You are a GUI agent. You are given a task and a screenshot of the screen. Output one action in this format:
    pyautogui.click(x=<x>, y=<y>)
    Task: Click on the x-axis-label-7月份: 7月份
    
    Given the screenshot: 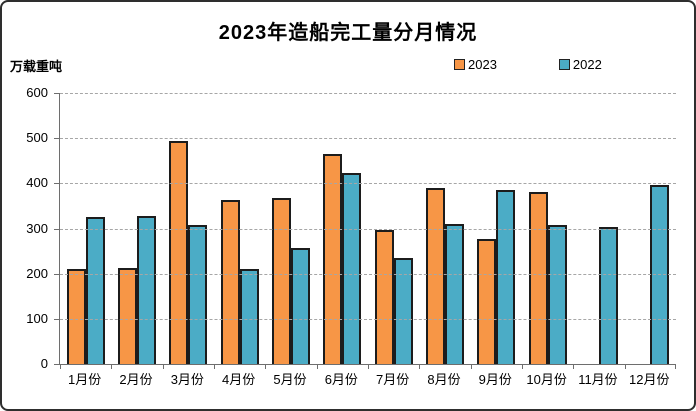 What is the action you would take?
    pyautogui.click(x=393, y=379)
    